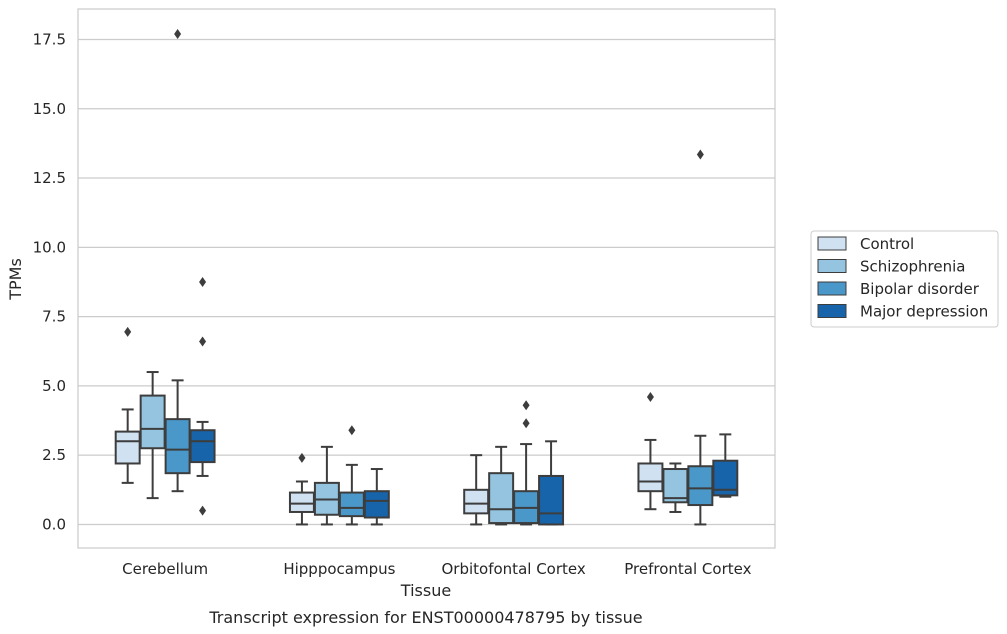  Describe the element at coordinates (912, 267) in the screenshot. I see `legend-label: Schizophrenia` at that location.